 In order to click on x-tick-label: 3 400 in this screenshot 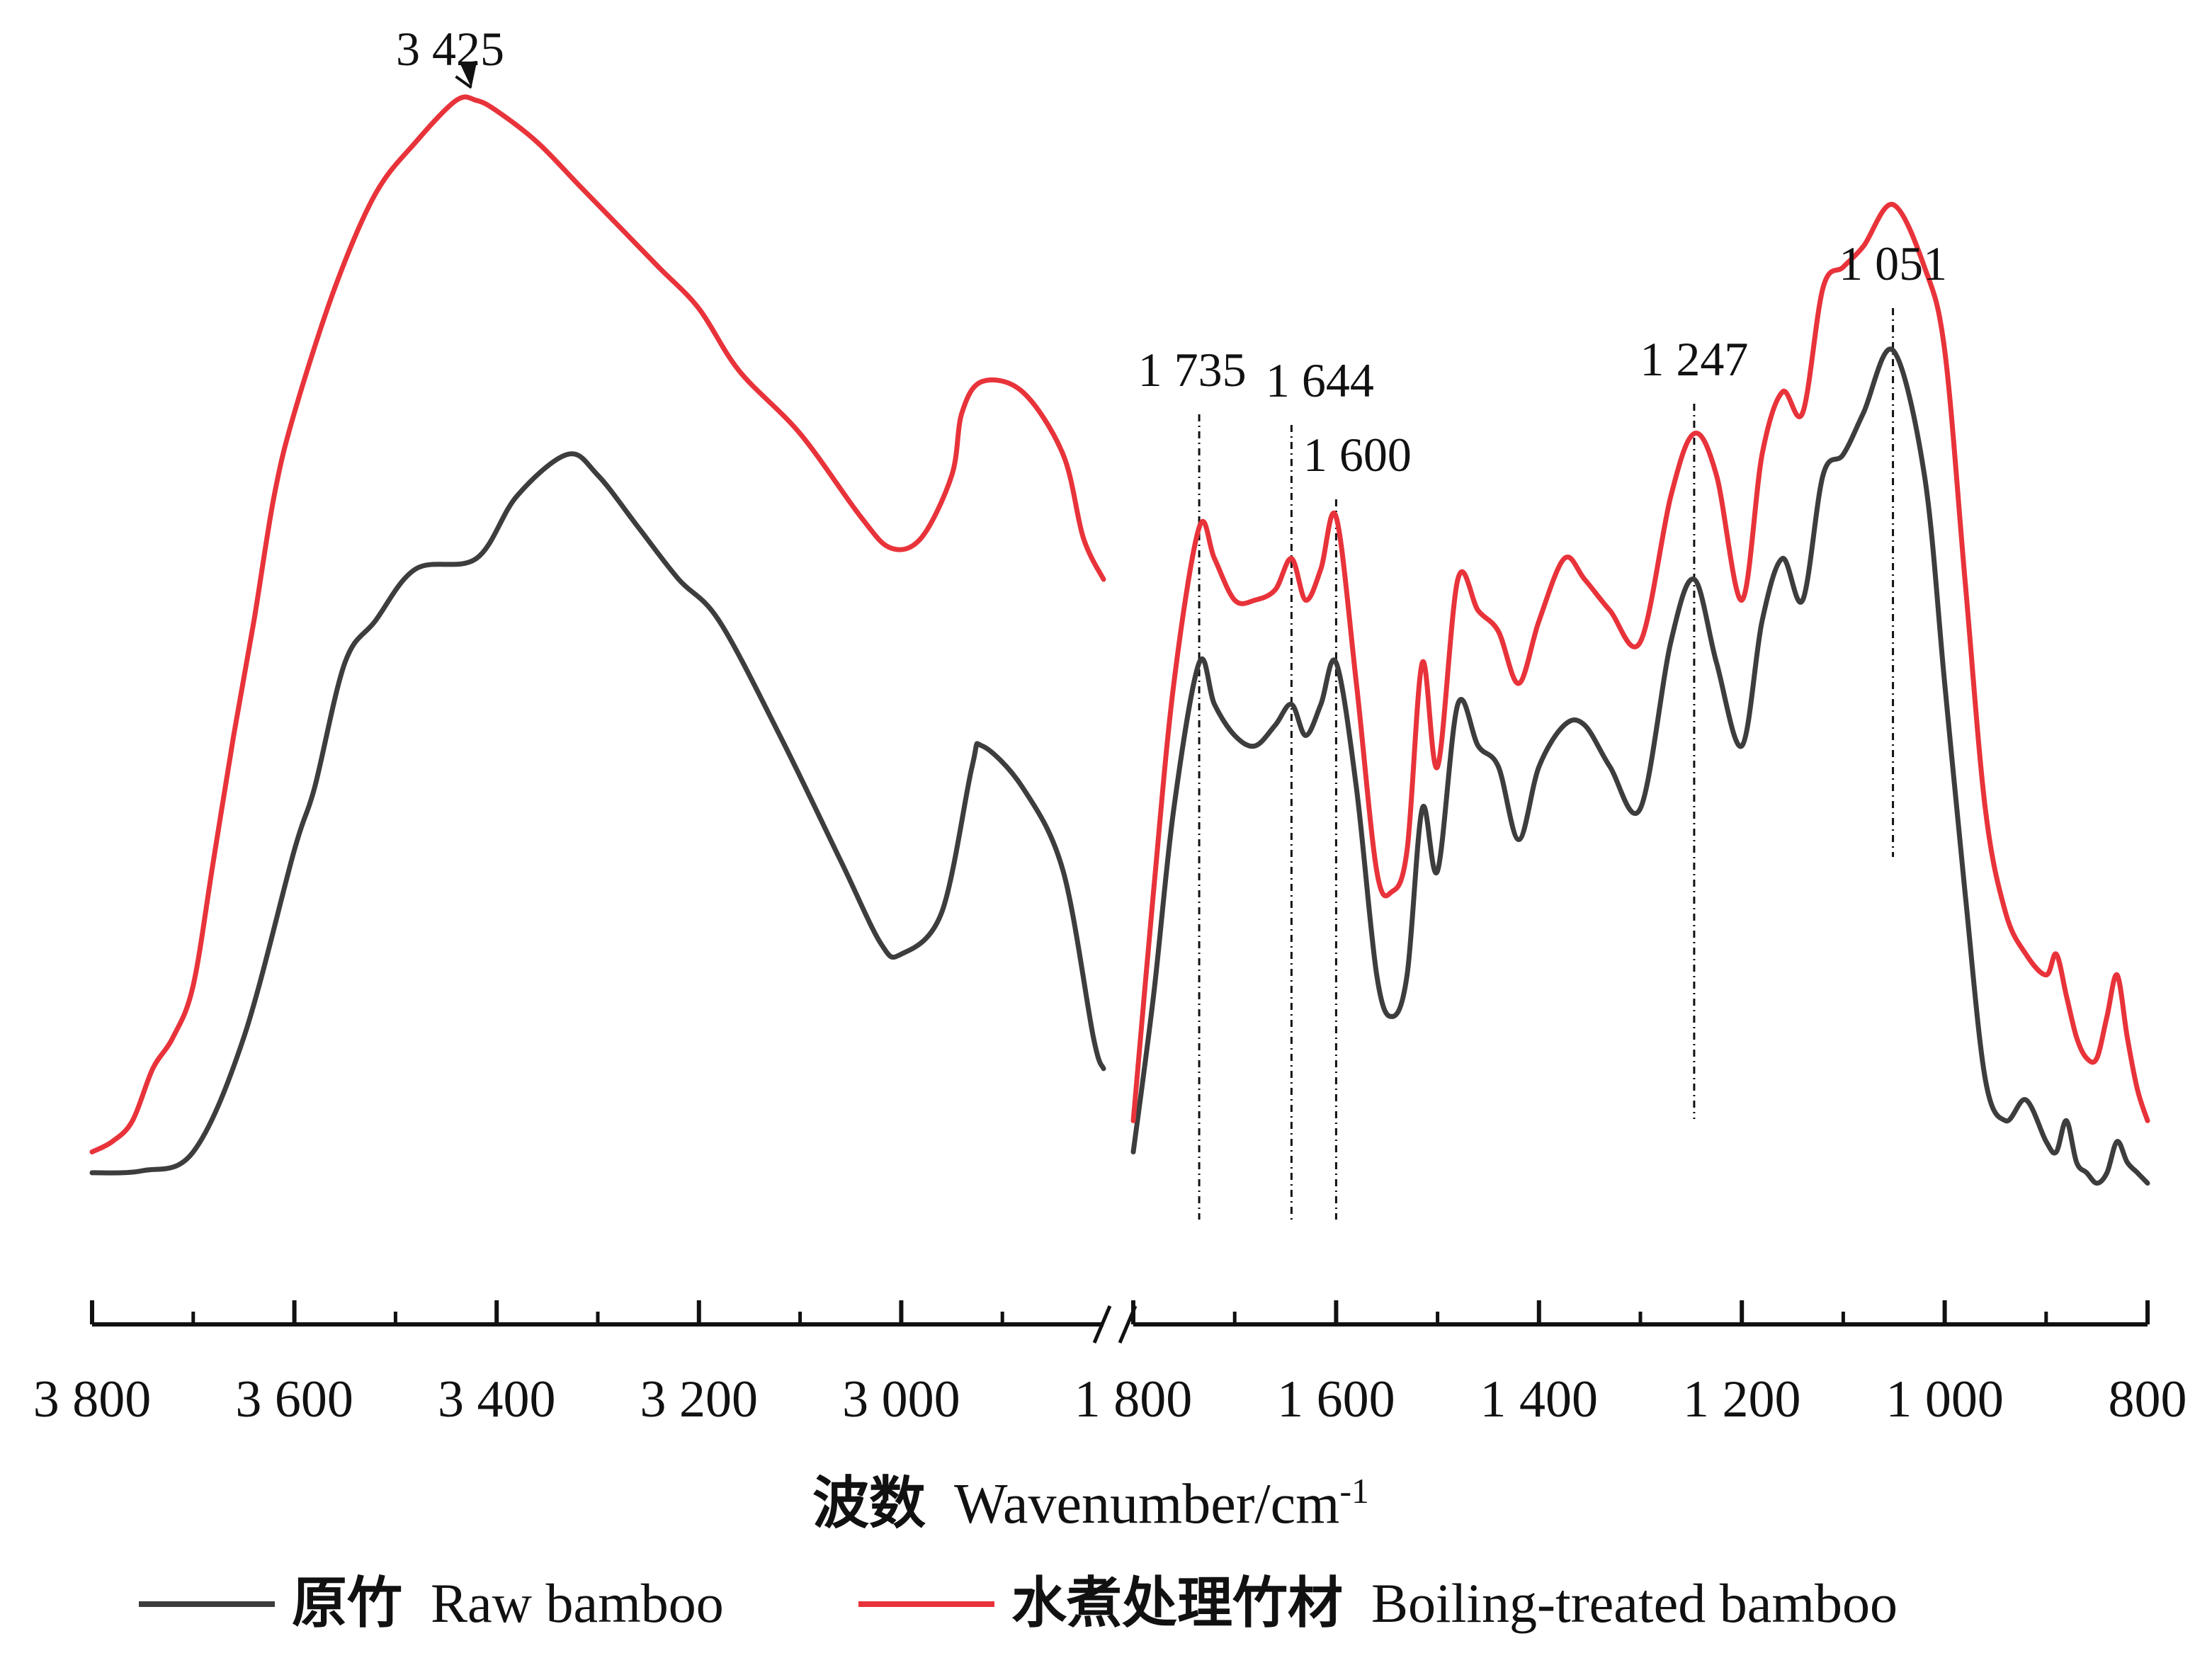, I will do `click(497, 1399)`.